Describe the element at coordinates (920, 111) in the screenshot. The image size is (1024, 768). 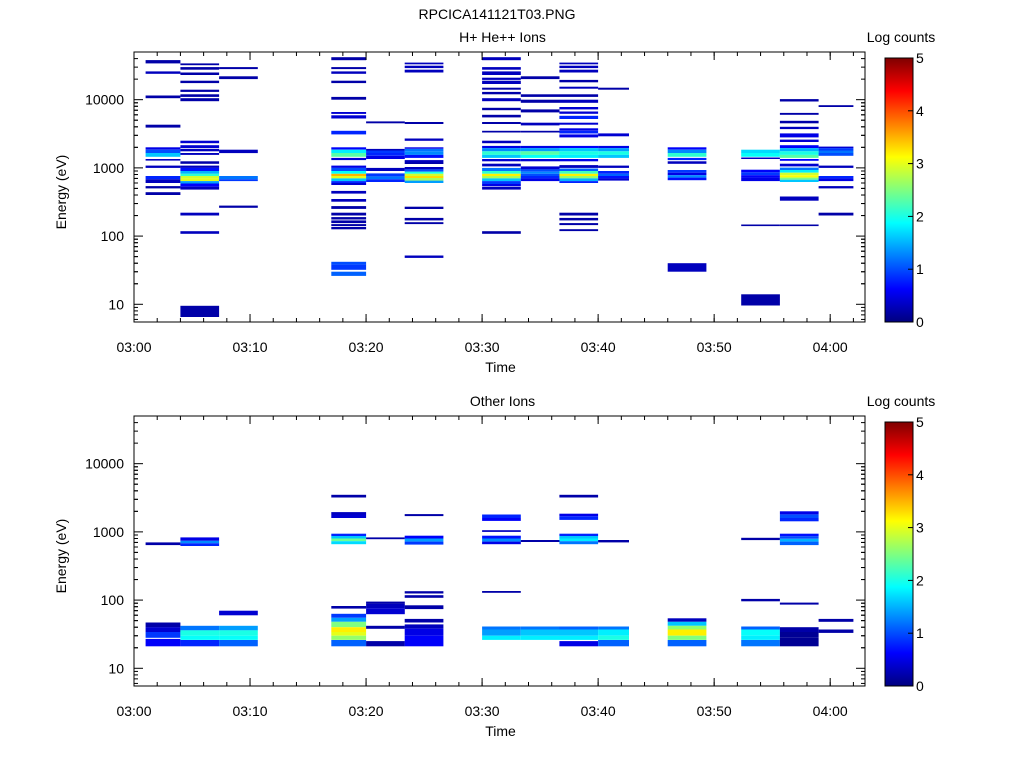
I see `colorbar-tick-label: 4` at that location.